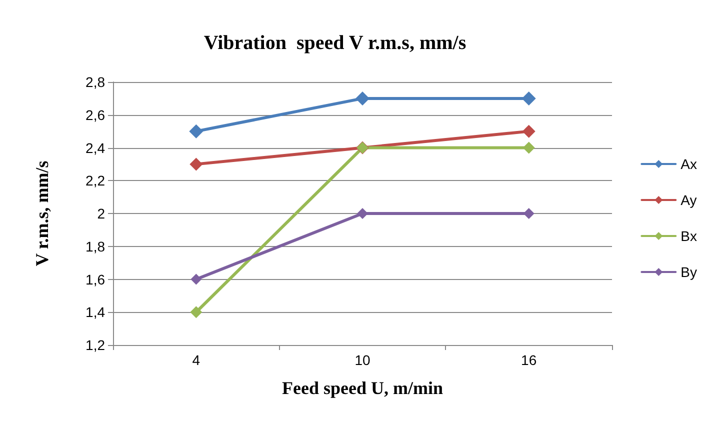 The width and height of the screenshot is (717, 436). What do you see at coordinates (362, 388) in the screenshot?
I see `x-axis-title: Feed speed U, m/min` at bounding box center [362, 388].